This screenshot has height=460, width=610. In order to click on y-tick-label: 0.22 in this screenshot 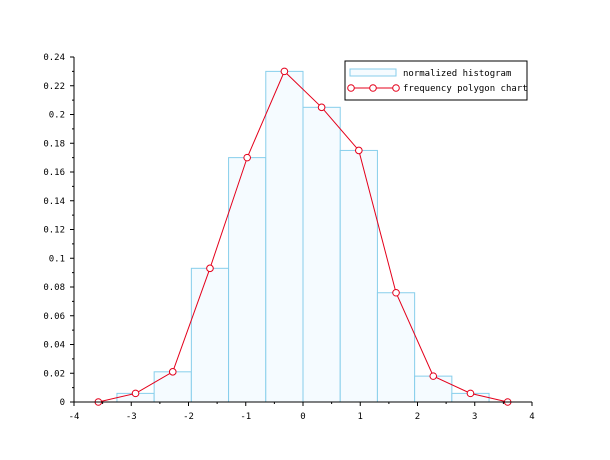, I will do `click(54, 87)`.